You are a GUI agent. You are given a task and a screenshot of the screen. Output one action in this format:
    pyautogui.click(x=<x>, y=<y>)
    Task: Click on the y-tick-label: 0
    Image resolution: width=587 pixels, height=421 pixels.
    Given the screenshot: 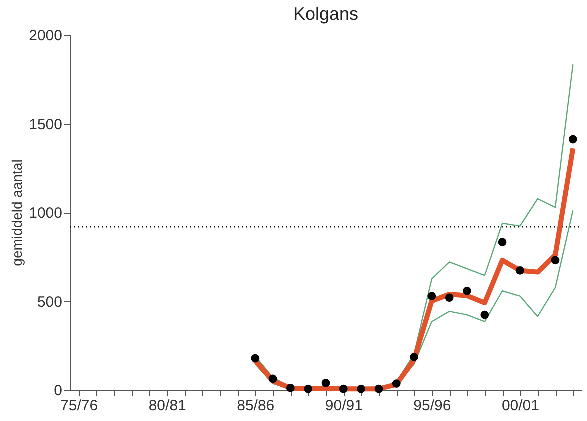 What is the action you would take?
    pyautogui.click(x=58, y=391)
    